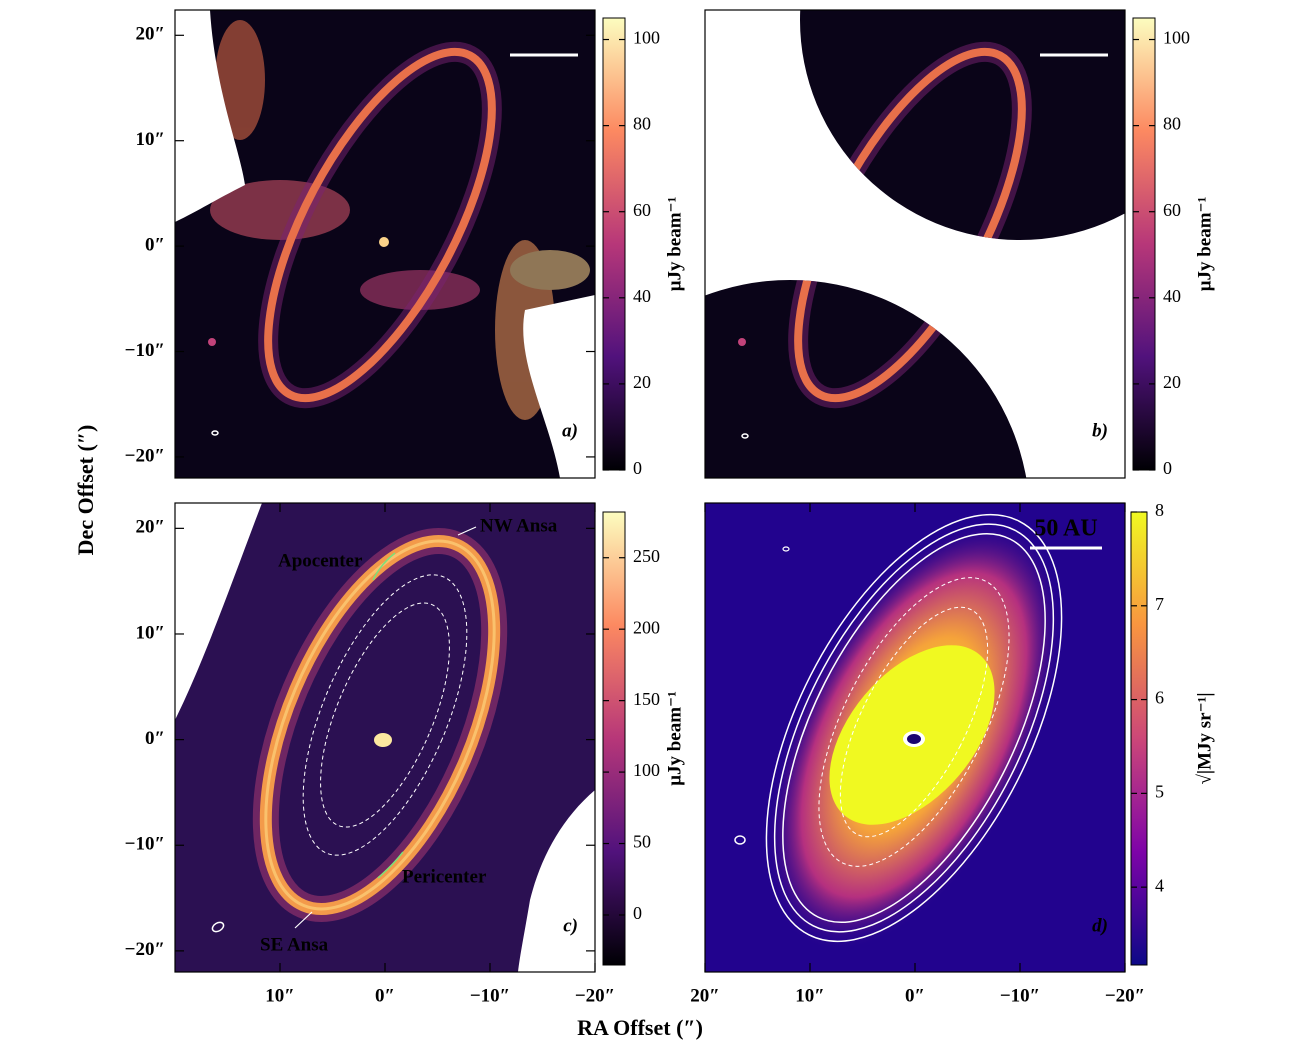 The image size is (1309, 1050). I want to click on annotation: NW Ansa, so click(519, 525).